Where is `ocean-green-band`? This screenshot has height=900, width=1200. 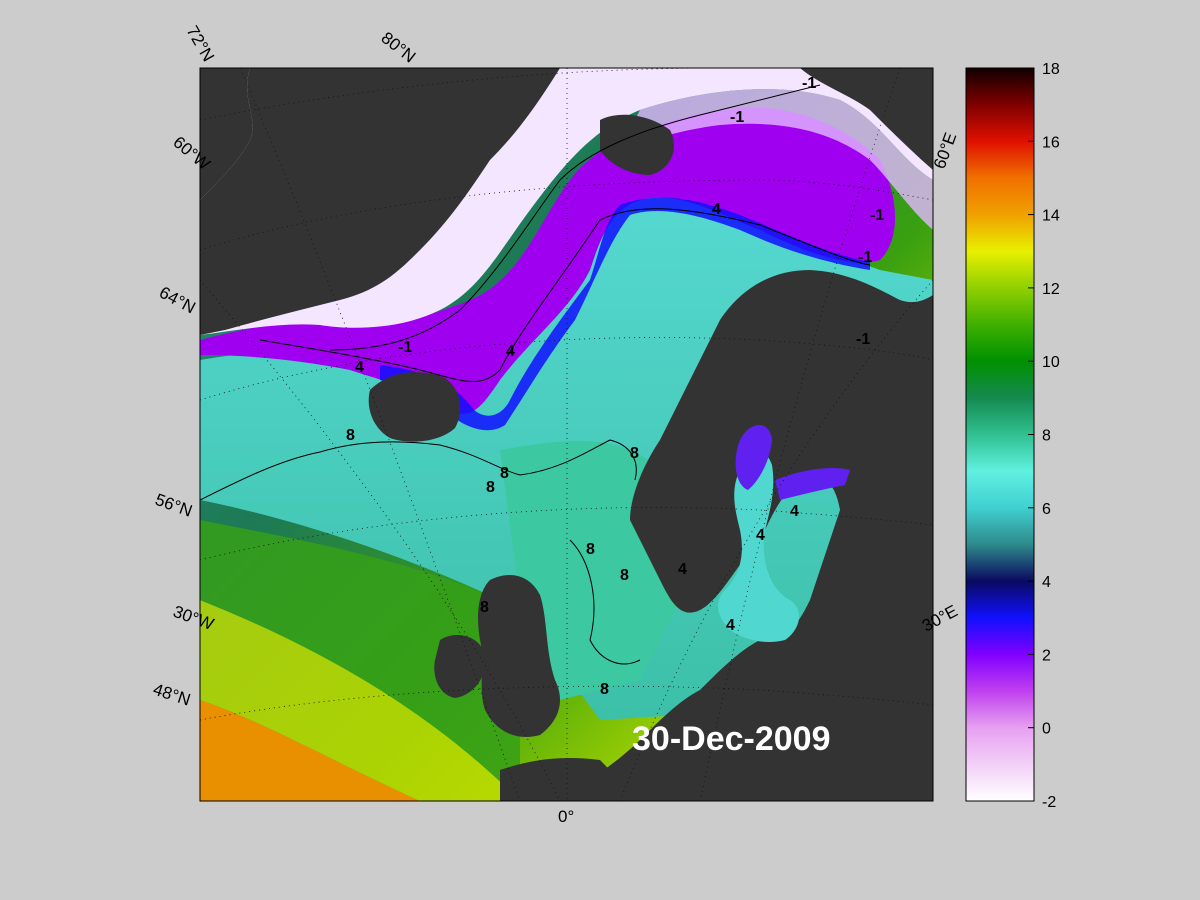
ocean-green-band is located at coordinates (360, 660).